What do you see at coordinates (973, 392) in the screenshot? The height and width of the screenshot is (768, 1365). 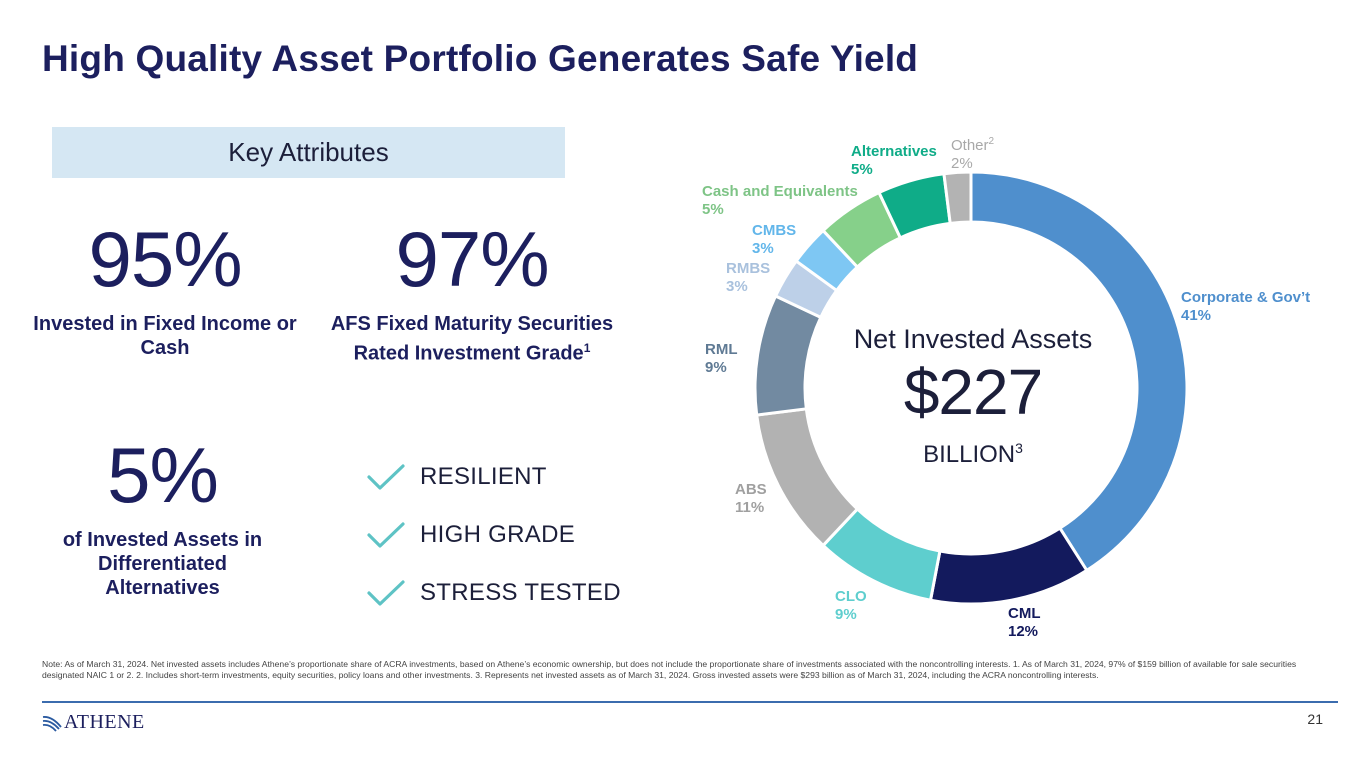 I see `donut-center-value: $227` at bounding box center [973, 392].